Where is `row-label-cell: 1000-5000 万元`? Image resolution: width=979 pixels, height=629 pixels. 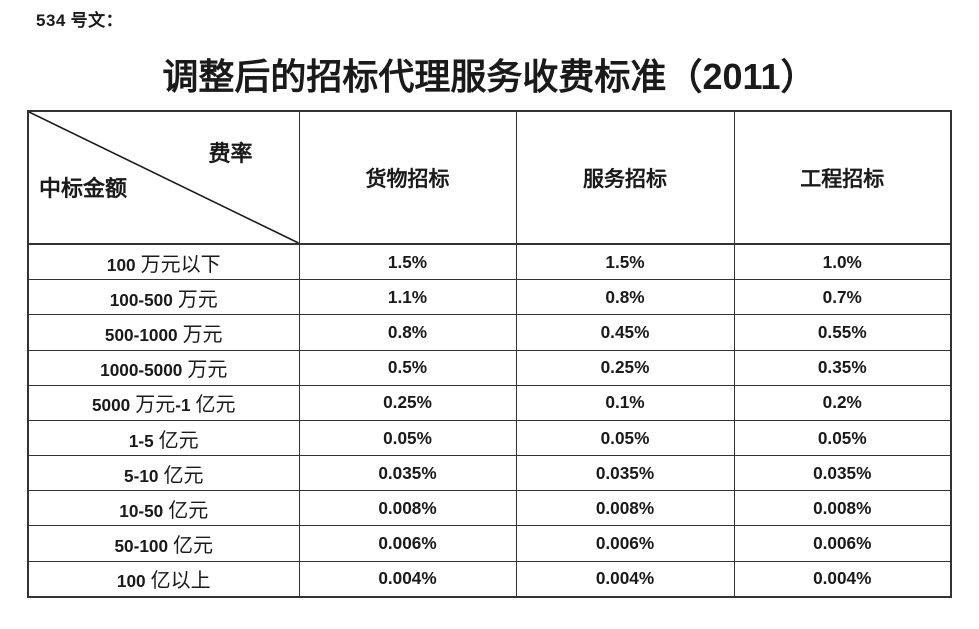 row-label-cell: 1000-5000 万元 is located at coordinates (163, 367).